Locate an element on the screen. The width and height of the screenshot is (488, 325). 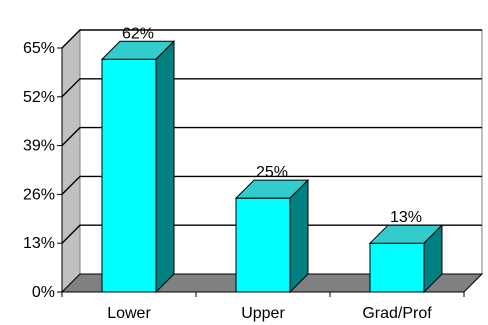
category-label: Upper is located at coordinates (263, 313).